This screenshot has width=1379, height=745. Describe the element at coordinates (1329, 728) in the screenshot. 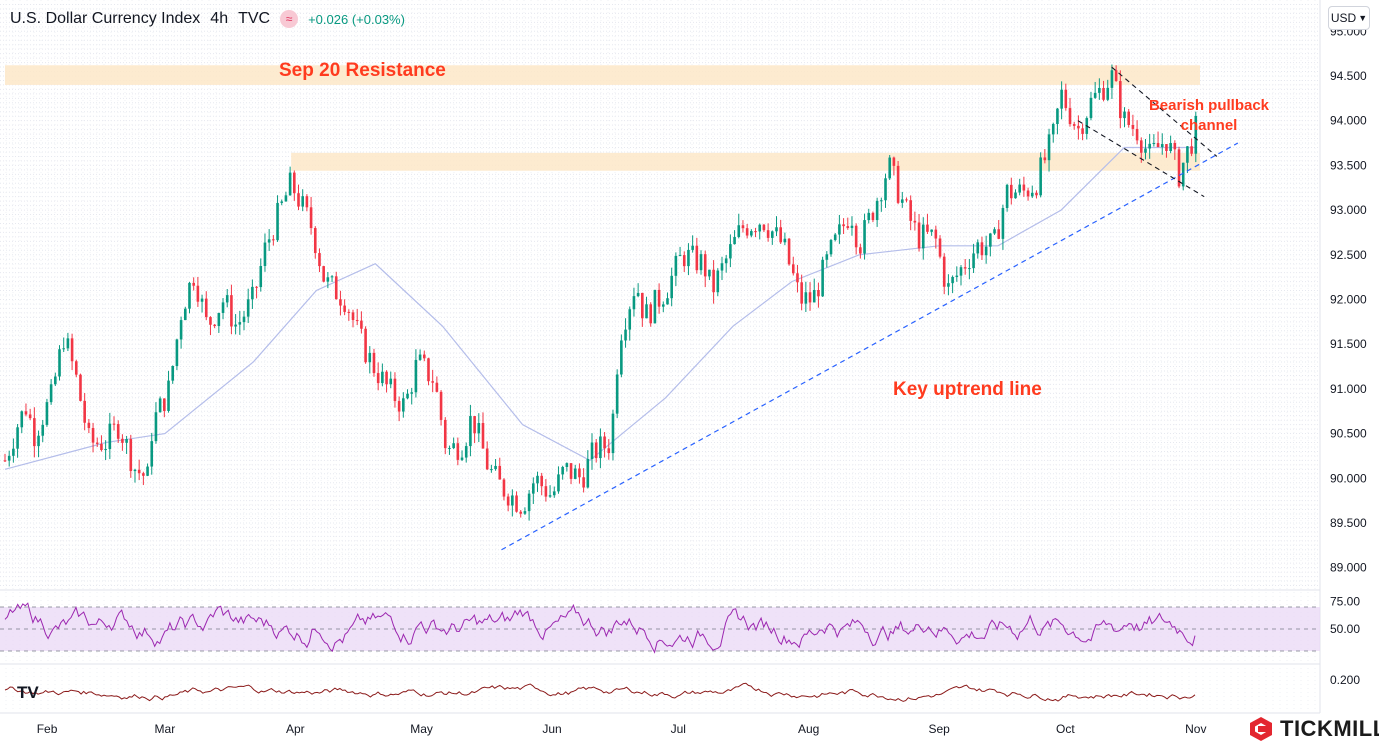

I see `brand-name: TICKMILL` at that location.